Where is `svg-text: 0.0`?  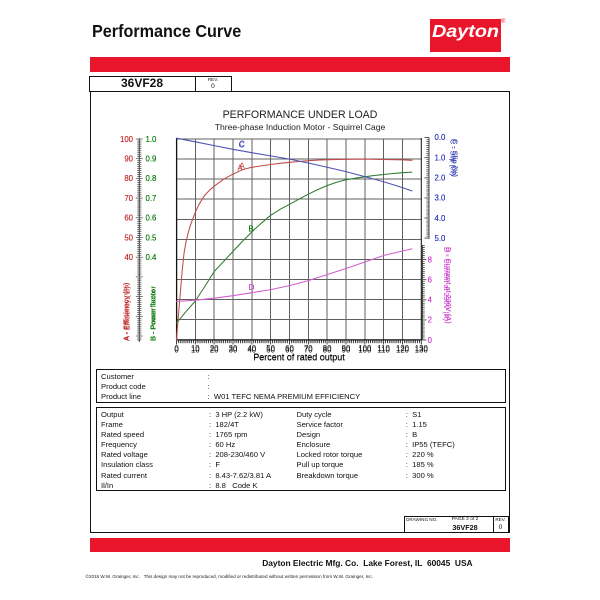
svg-text: 0.0 is located at coordinates (441, 137).